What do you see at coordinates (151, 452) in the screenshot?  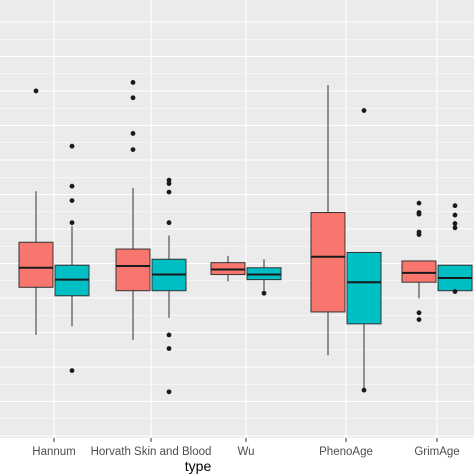 I see `x-tick-label-1: Horvath Skin and Blood` at bounding box center [151, 452].